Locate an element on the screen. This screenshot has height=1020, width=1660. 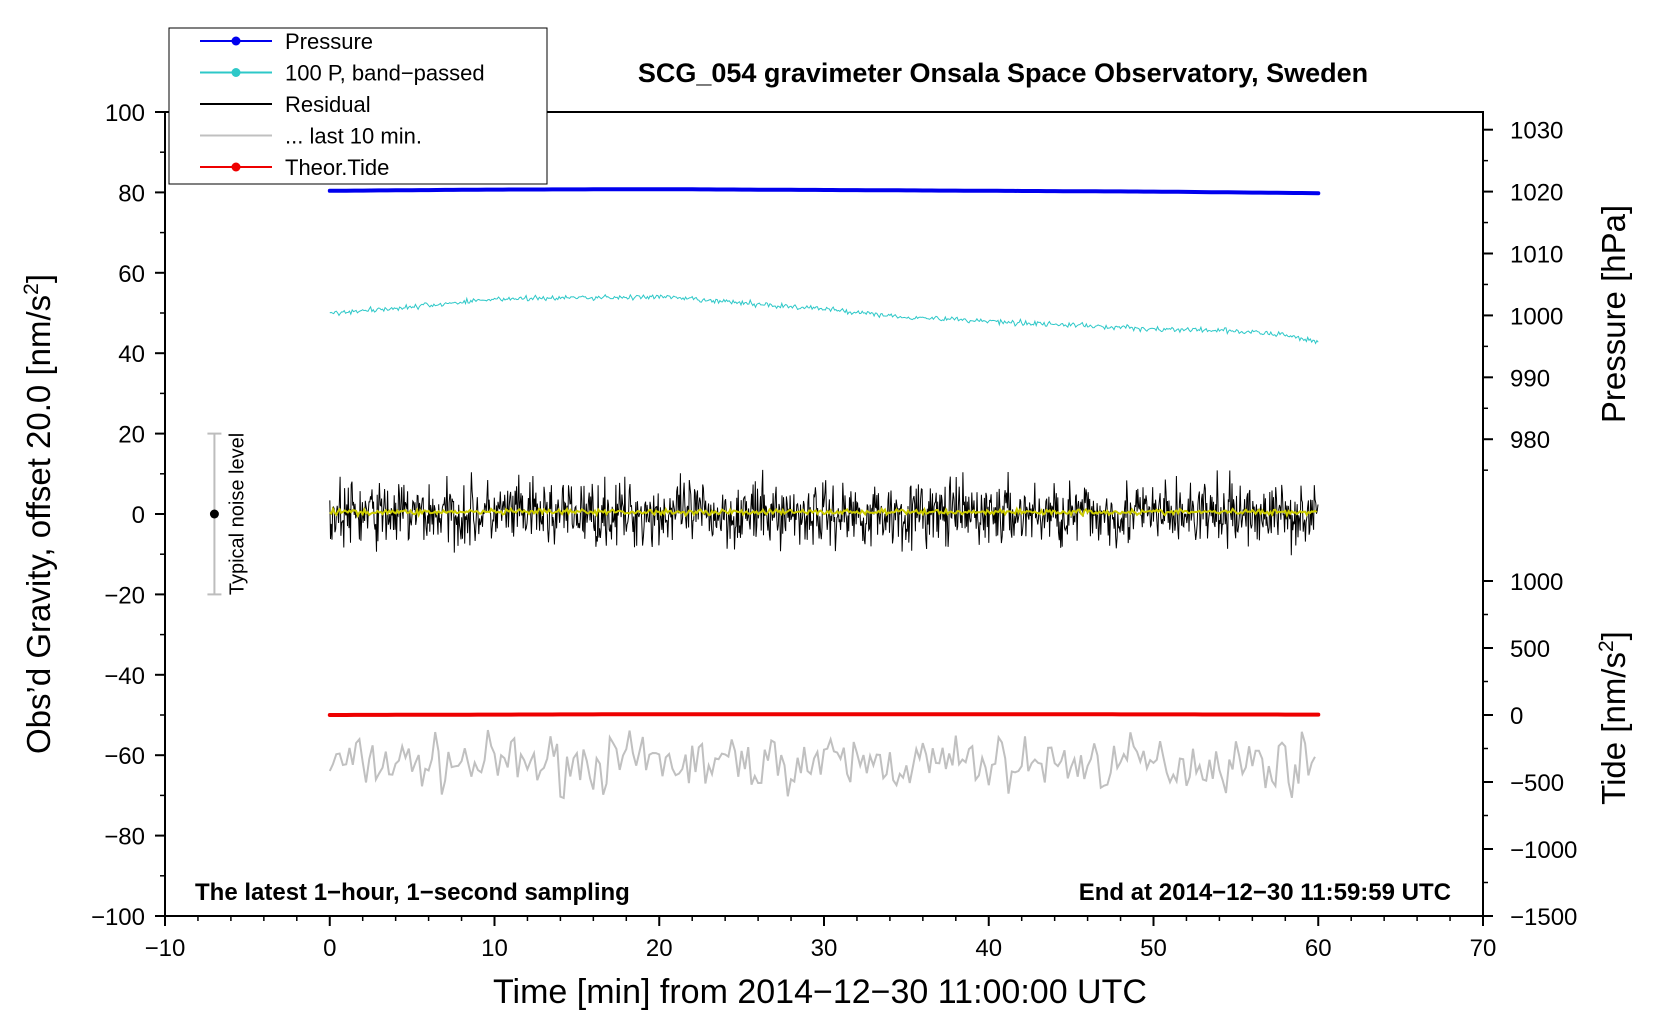
legend-box is located at coordinates (358, 106).